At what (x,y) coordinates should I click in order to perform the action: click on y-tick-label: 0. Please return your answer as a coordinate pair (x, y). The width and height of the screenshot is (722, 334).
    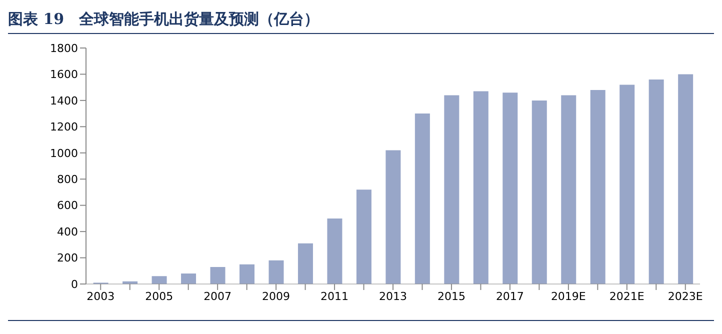
    Looking at the image, I should click on (74, 284).